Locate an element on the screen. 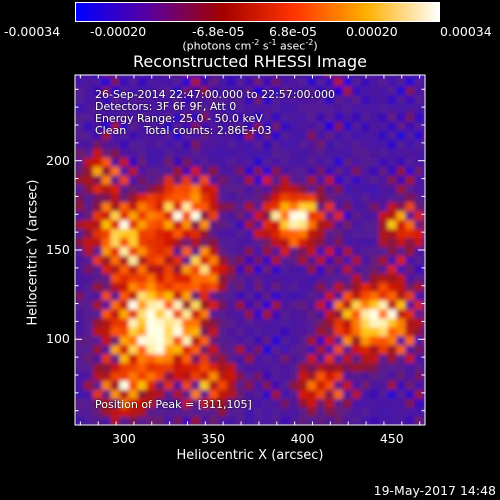  x-tick-label: 400 is located at coordinates (302, 438).